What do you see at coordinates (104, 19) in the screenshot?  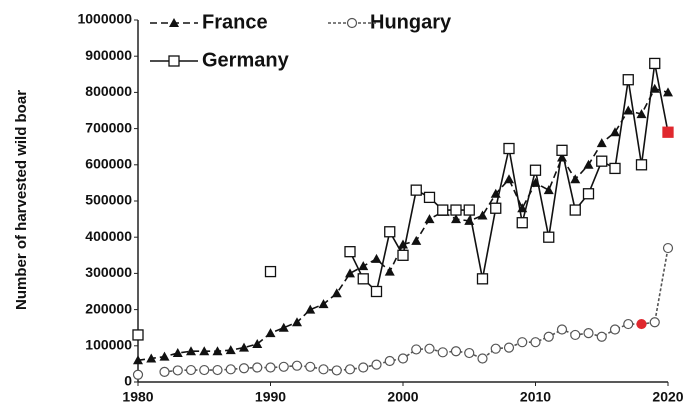 I see `y-tick-label: 1000000` at bounding box center [104, 19].